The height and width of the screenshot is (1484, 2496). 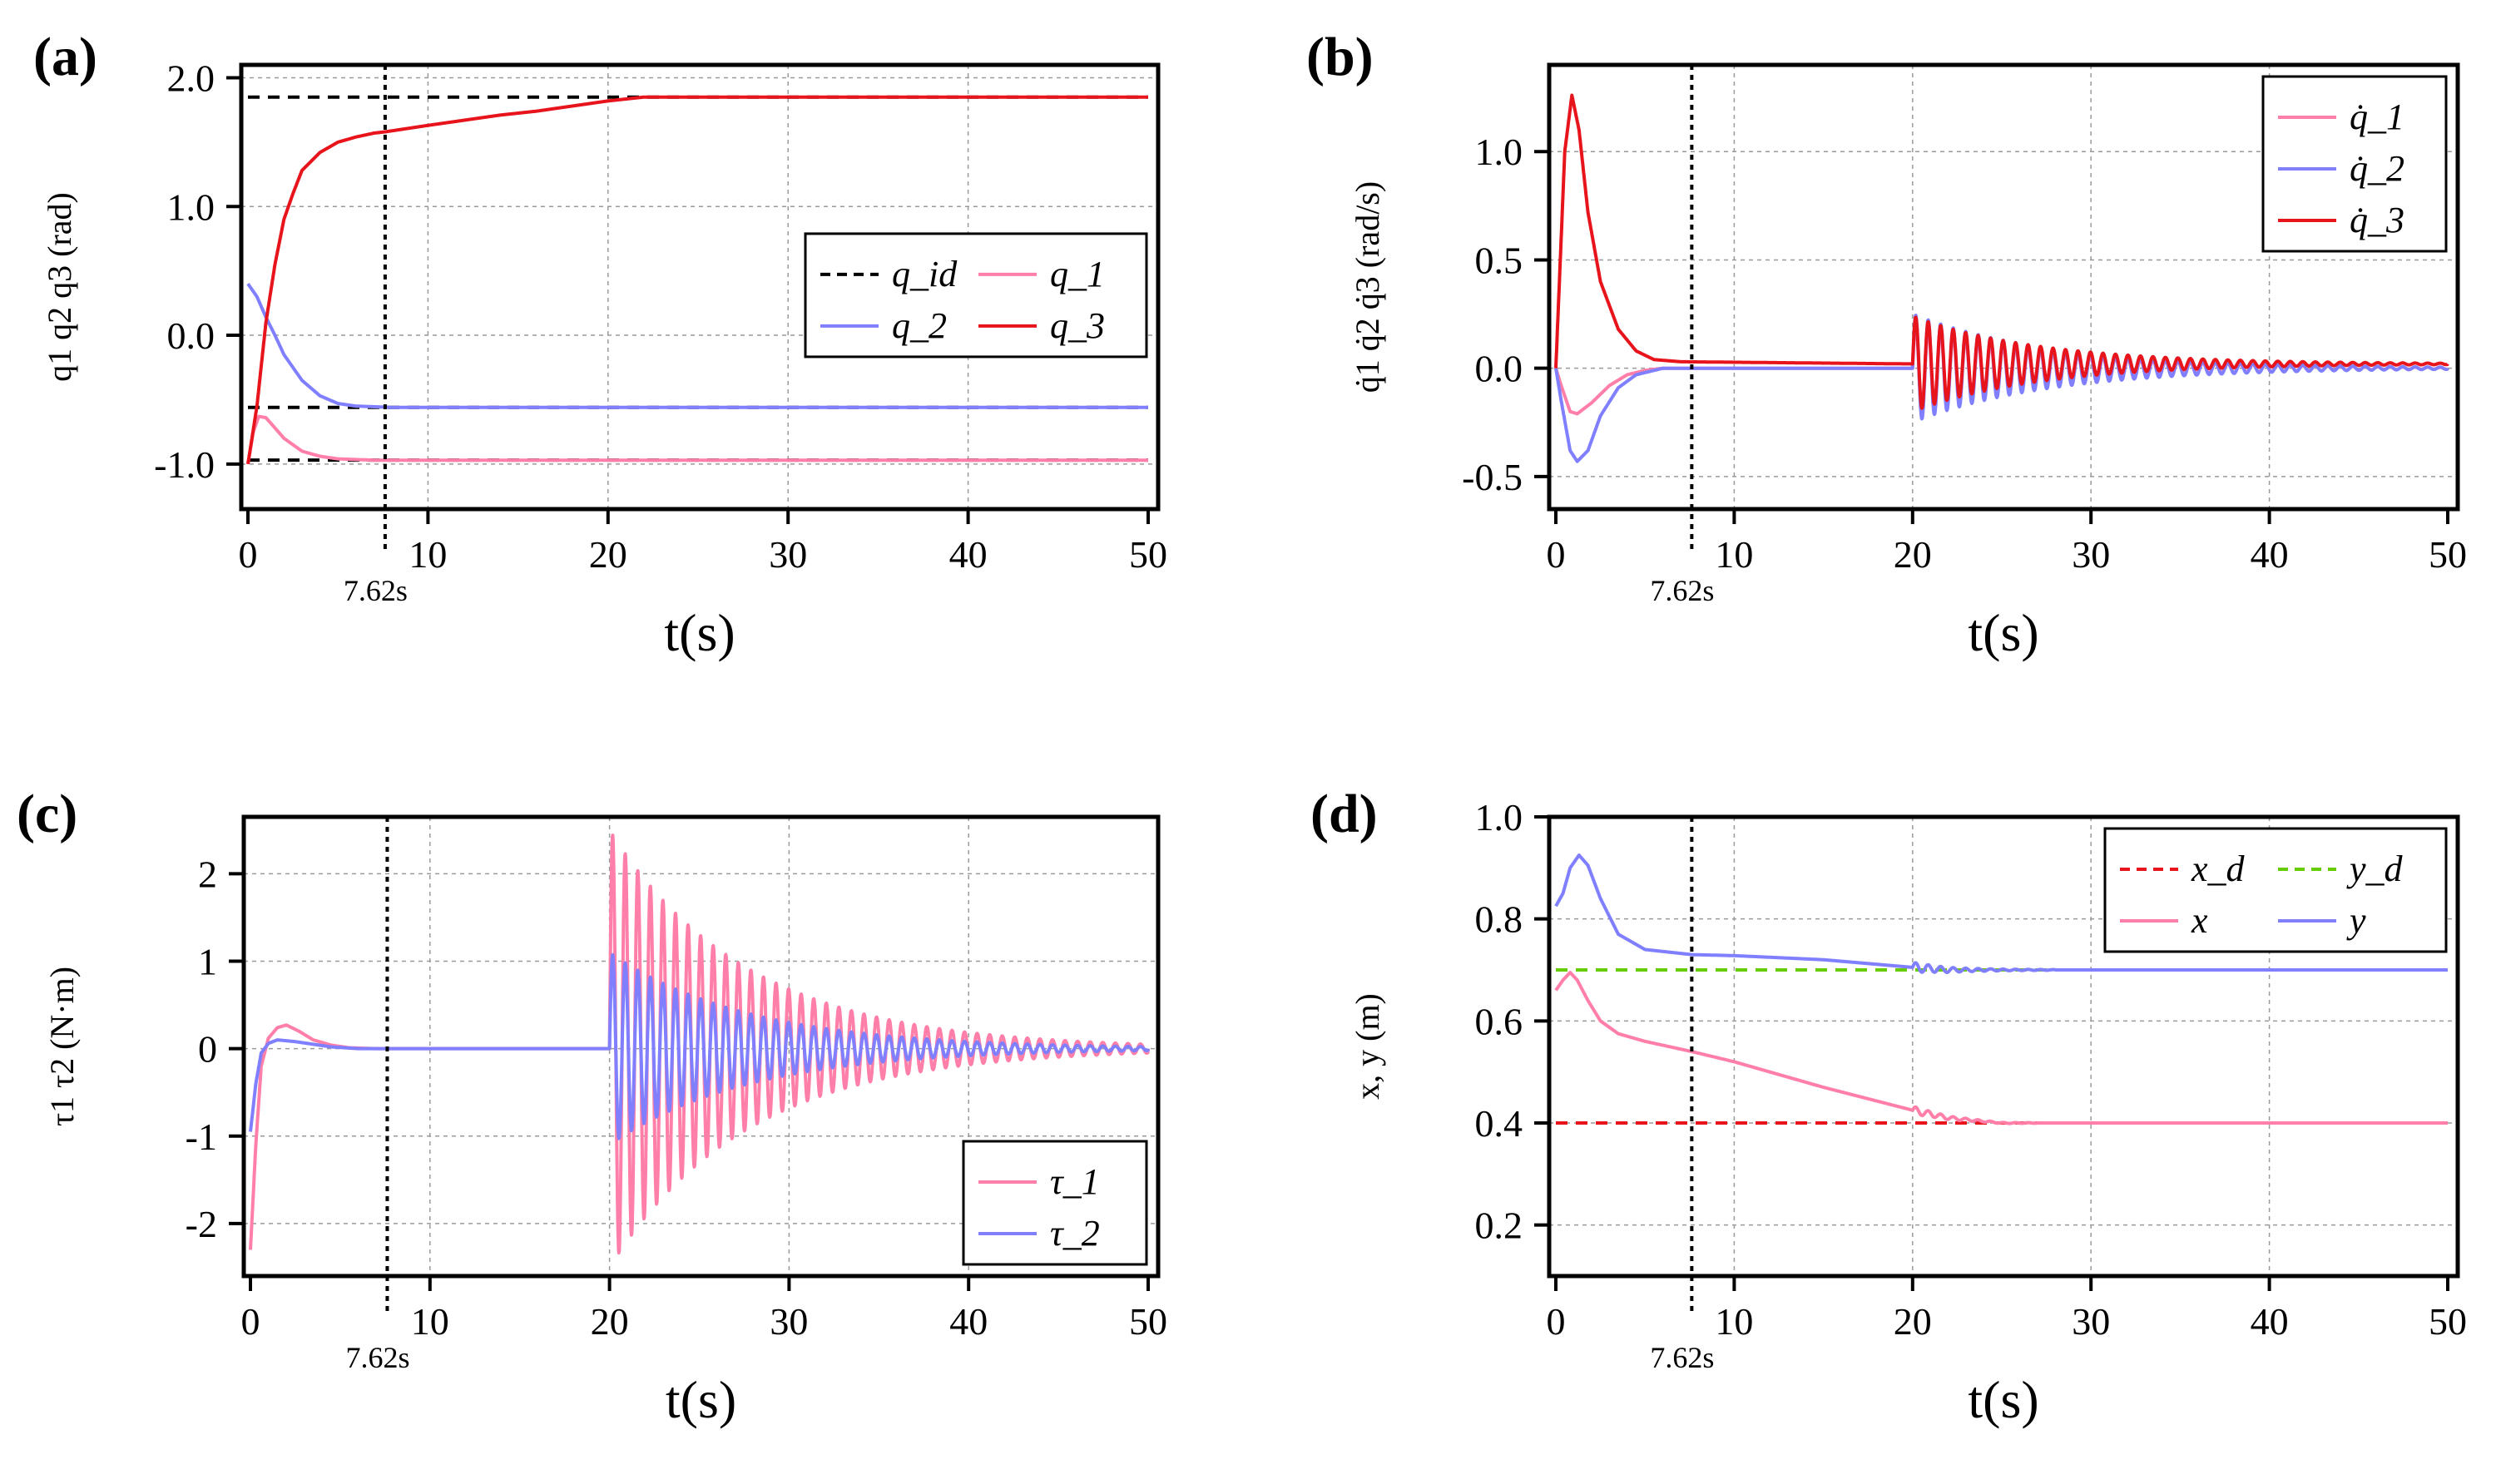 What do you see at coordinates (2377, 116) in the screenshot?
I see `legend-label-q̇_1: q̇_1` at bounding box center [2377, 116].